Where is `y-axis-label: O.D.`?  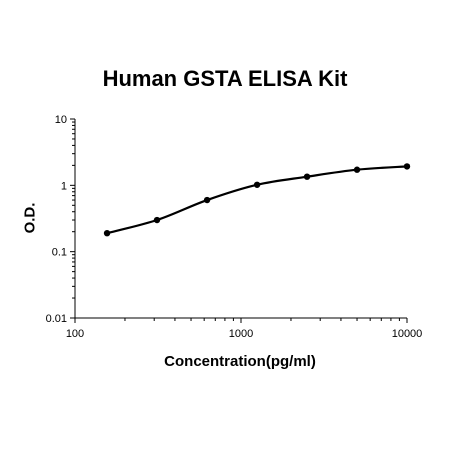
y-axis-label: O.D. is located at coordinates (30, 218).